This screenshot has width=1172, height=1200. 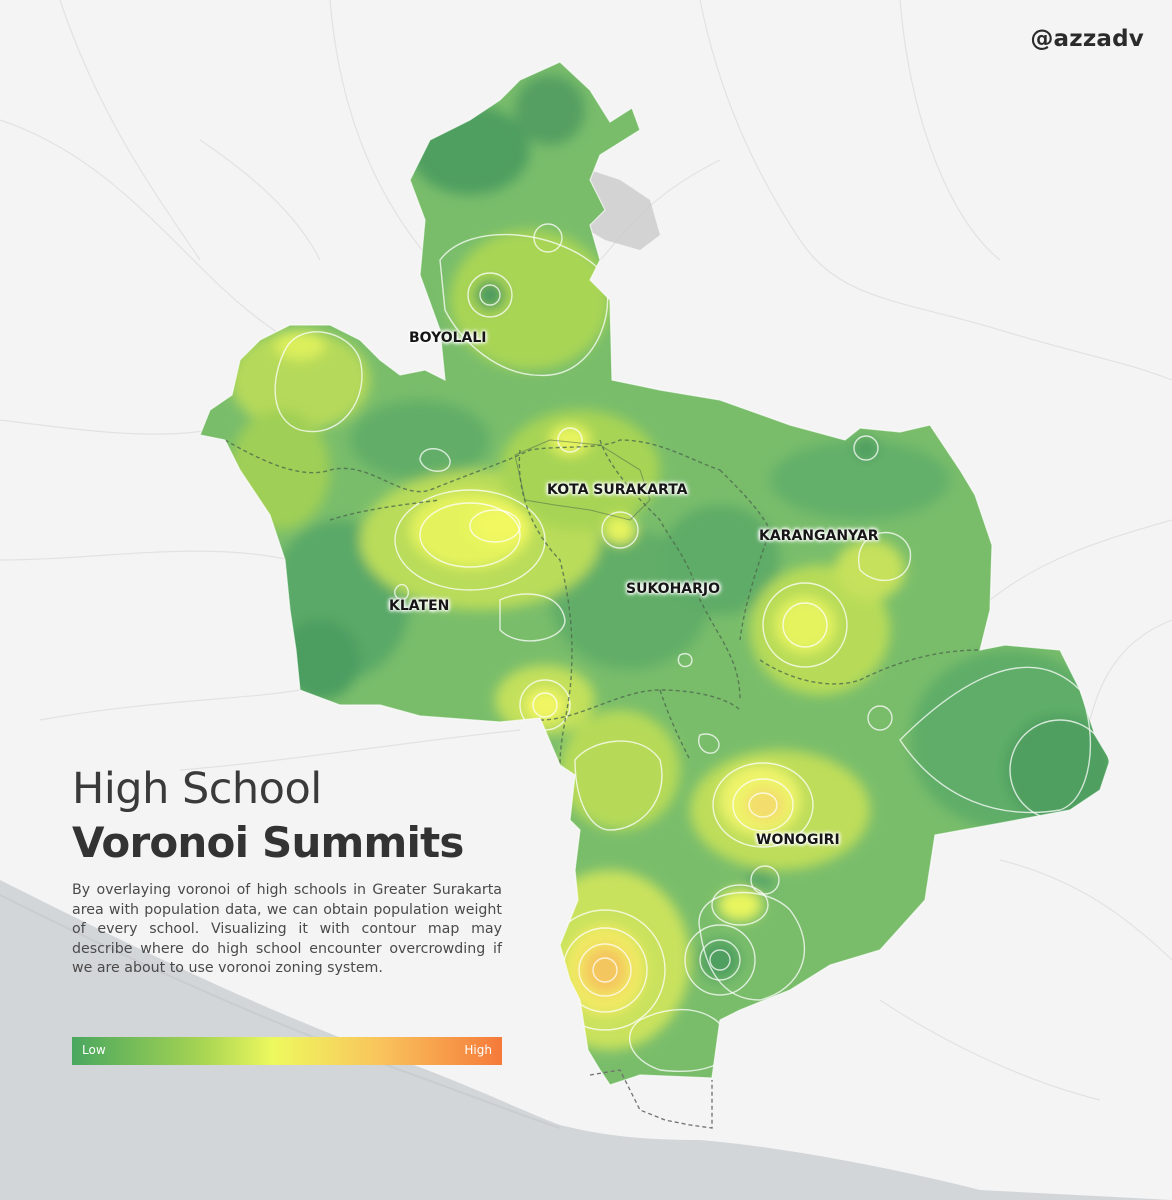 What do you see at coordinates (268, 842) in the screenshot?
I see `title-line-2: Voronoi Summits` at bounding box center [268, 842].